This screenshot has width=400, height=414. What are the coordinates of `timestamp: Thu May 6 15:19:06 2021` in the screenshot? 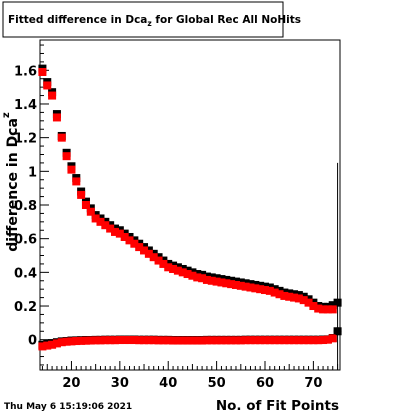 It's located at (68, 407).